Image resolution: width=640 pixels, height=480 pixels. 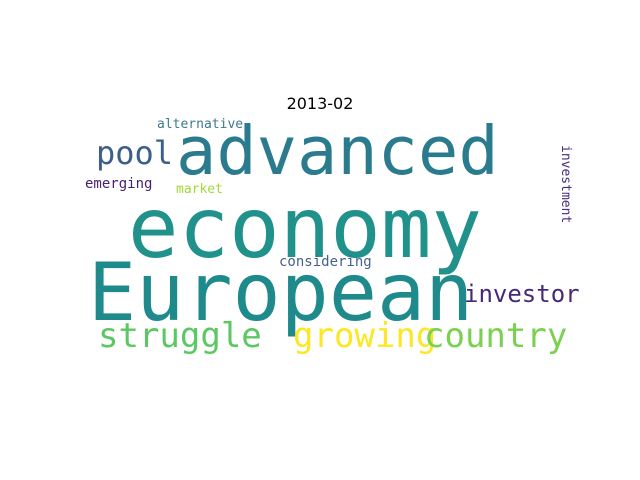 What do you see at coordinates (337, 151) in the screenshot?
I see `word-advanced: advanced` at bounding box center [337, 151].